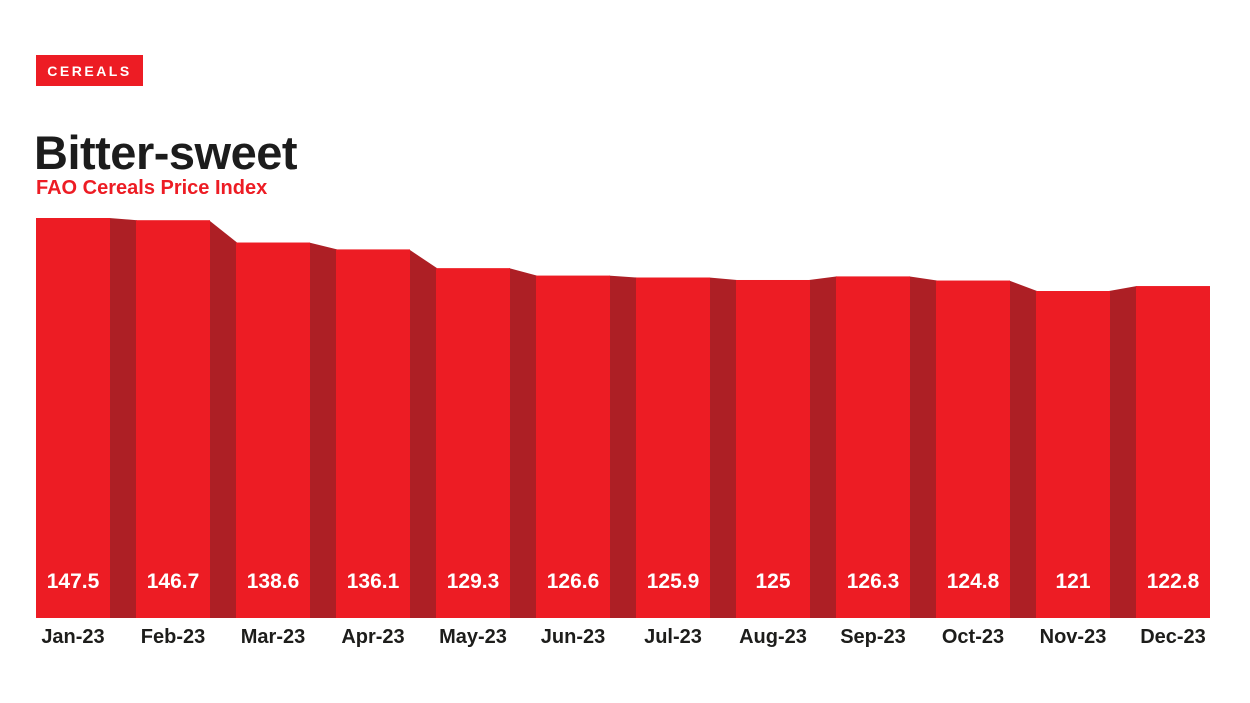 The width and height of the screenshot is (1250, 703). What do you see at coordinates (1072, 581) in the screenshot?
I see `bar-value-label: 121` at bounding box center [1072, 581].